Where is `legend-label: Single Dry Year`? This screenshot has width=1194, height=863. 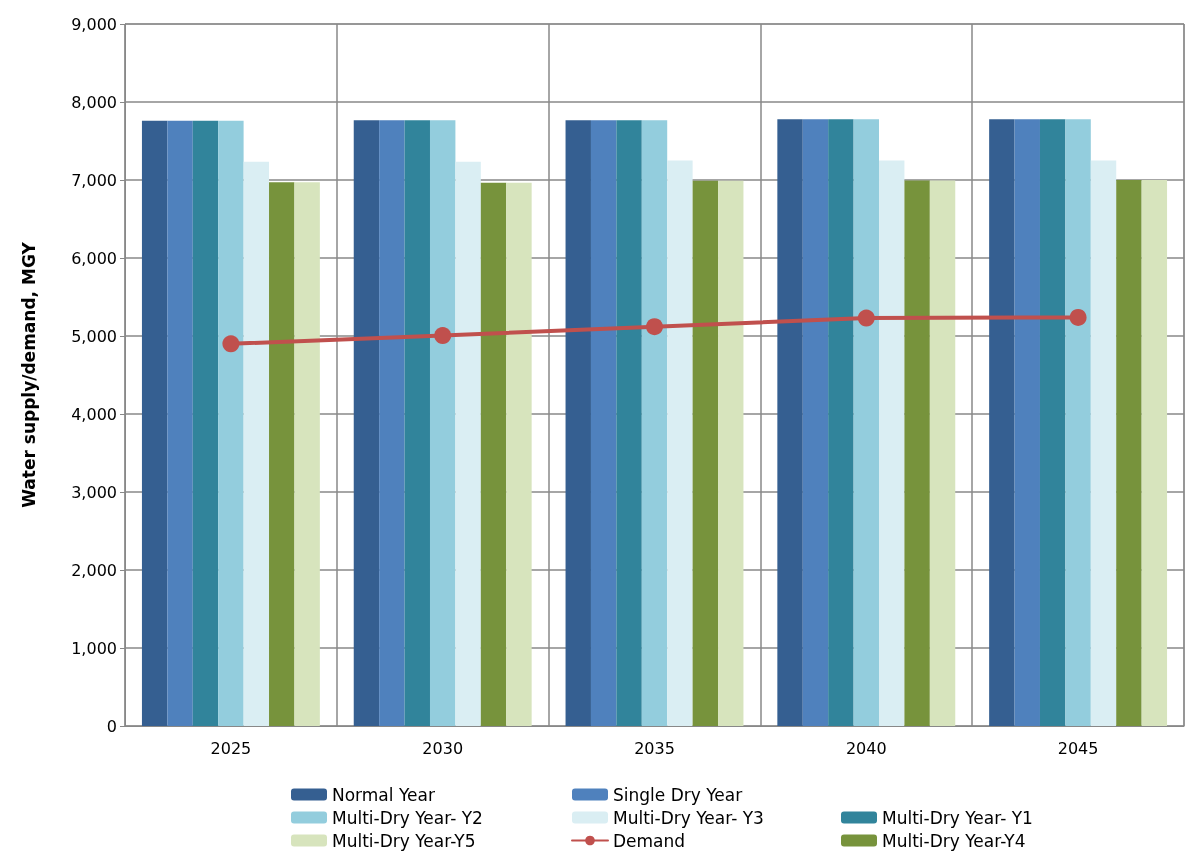 legend-label: Single Dry Year is located at coordinates (678, 794).